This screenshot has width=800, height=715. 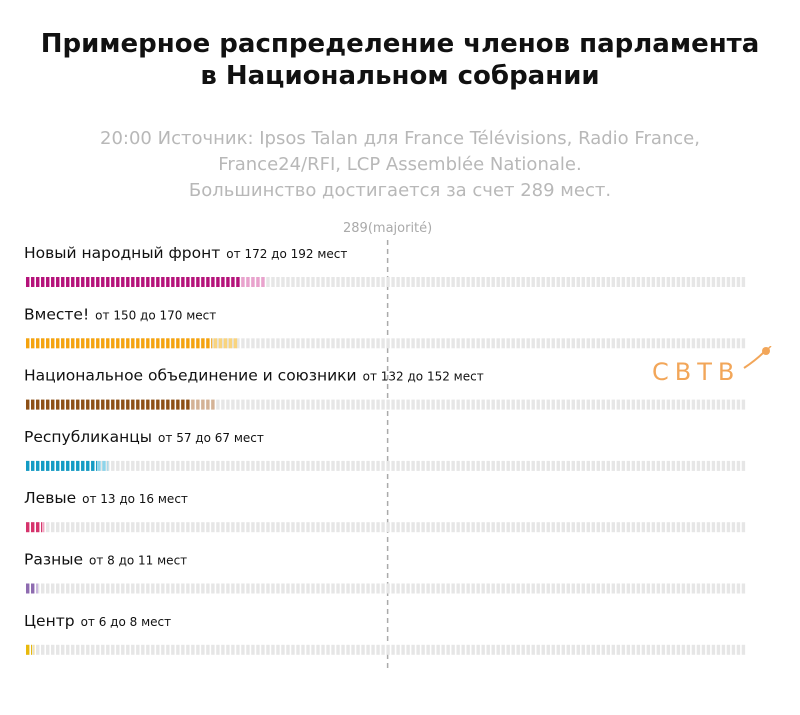 I want to click on party-name: Вместе!, so click(x=56, y=314).